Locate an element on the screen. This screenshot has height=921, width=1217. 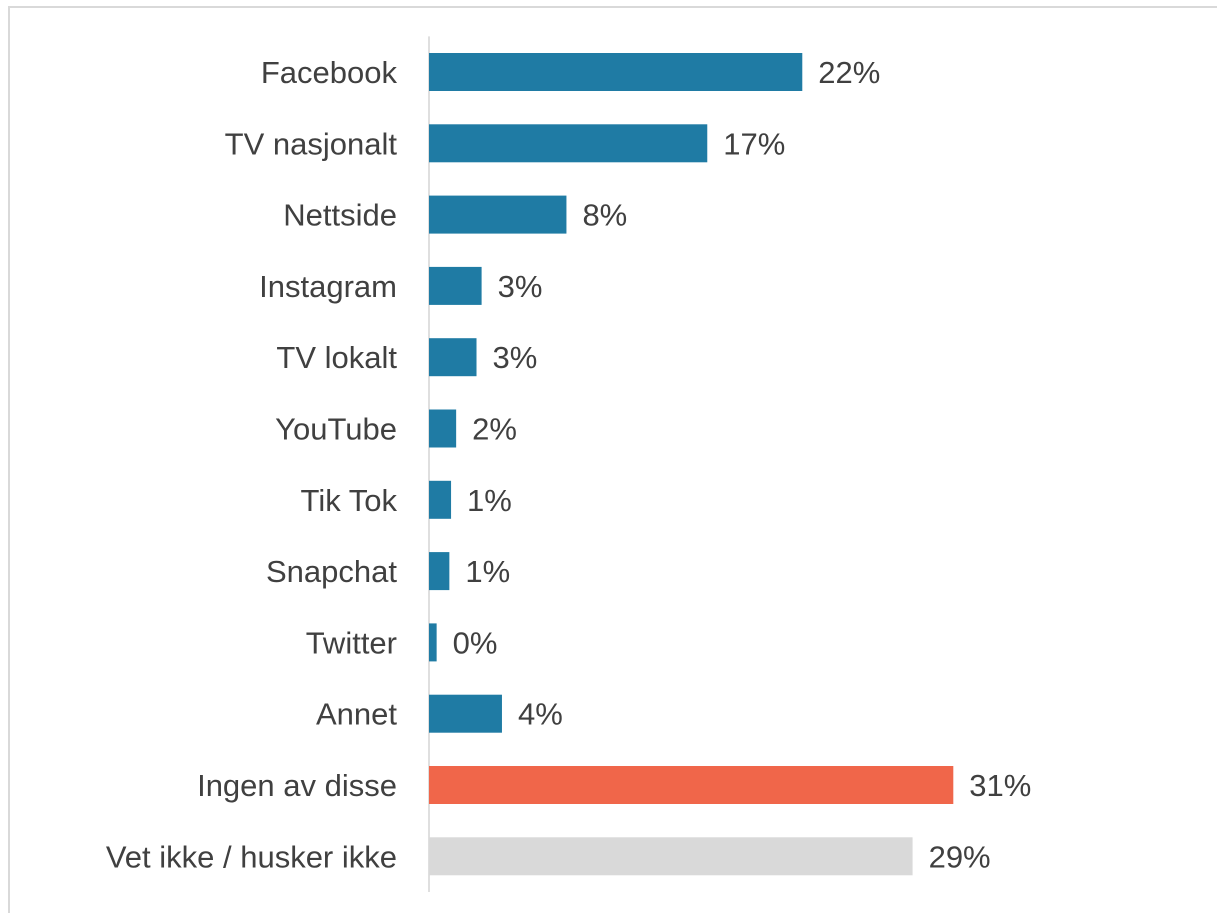
category-label: Ingen av disse is located at coordinates (297, 785).